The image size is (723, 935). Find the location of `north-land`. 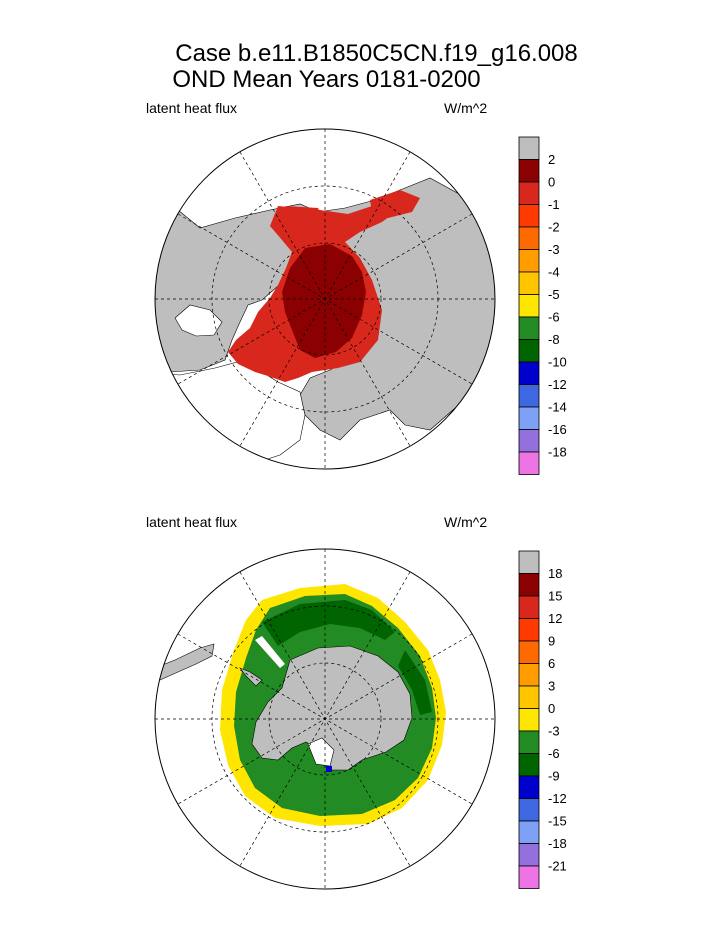

north-land is located at coordinates (325, 309).